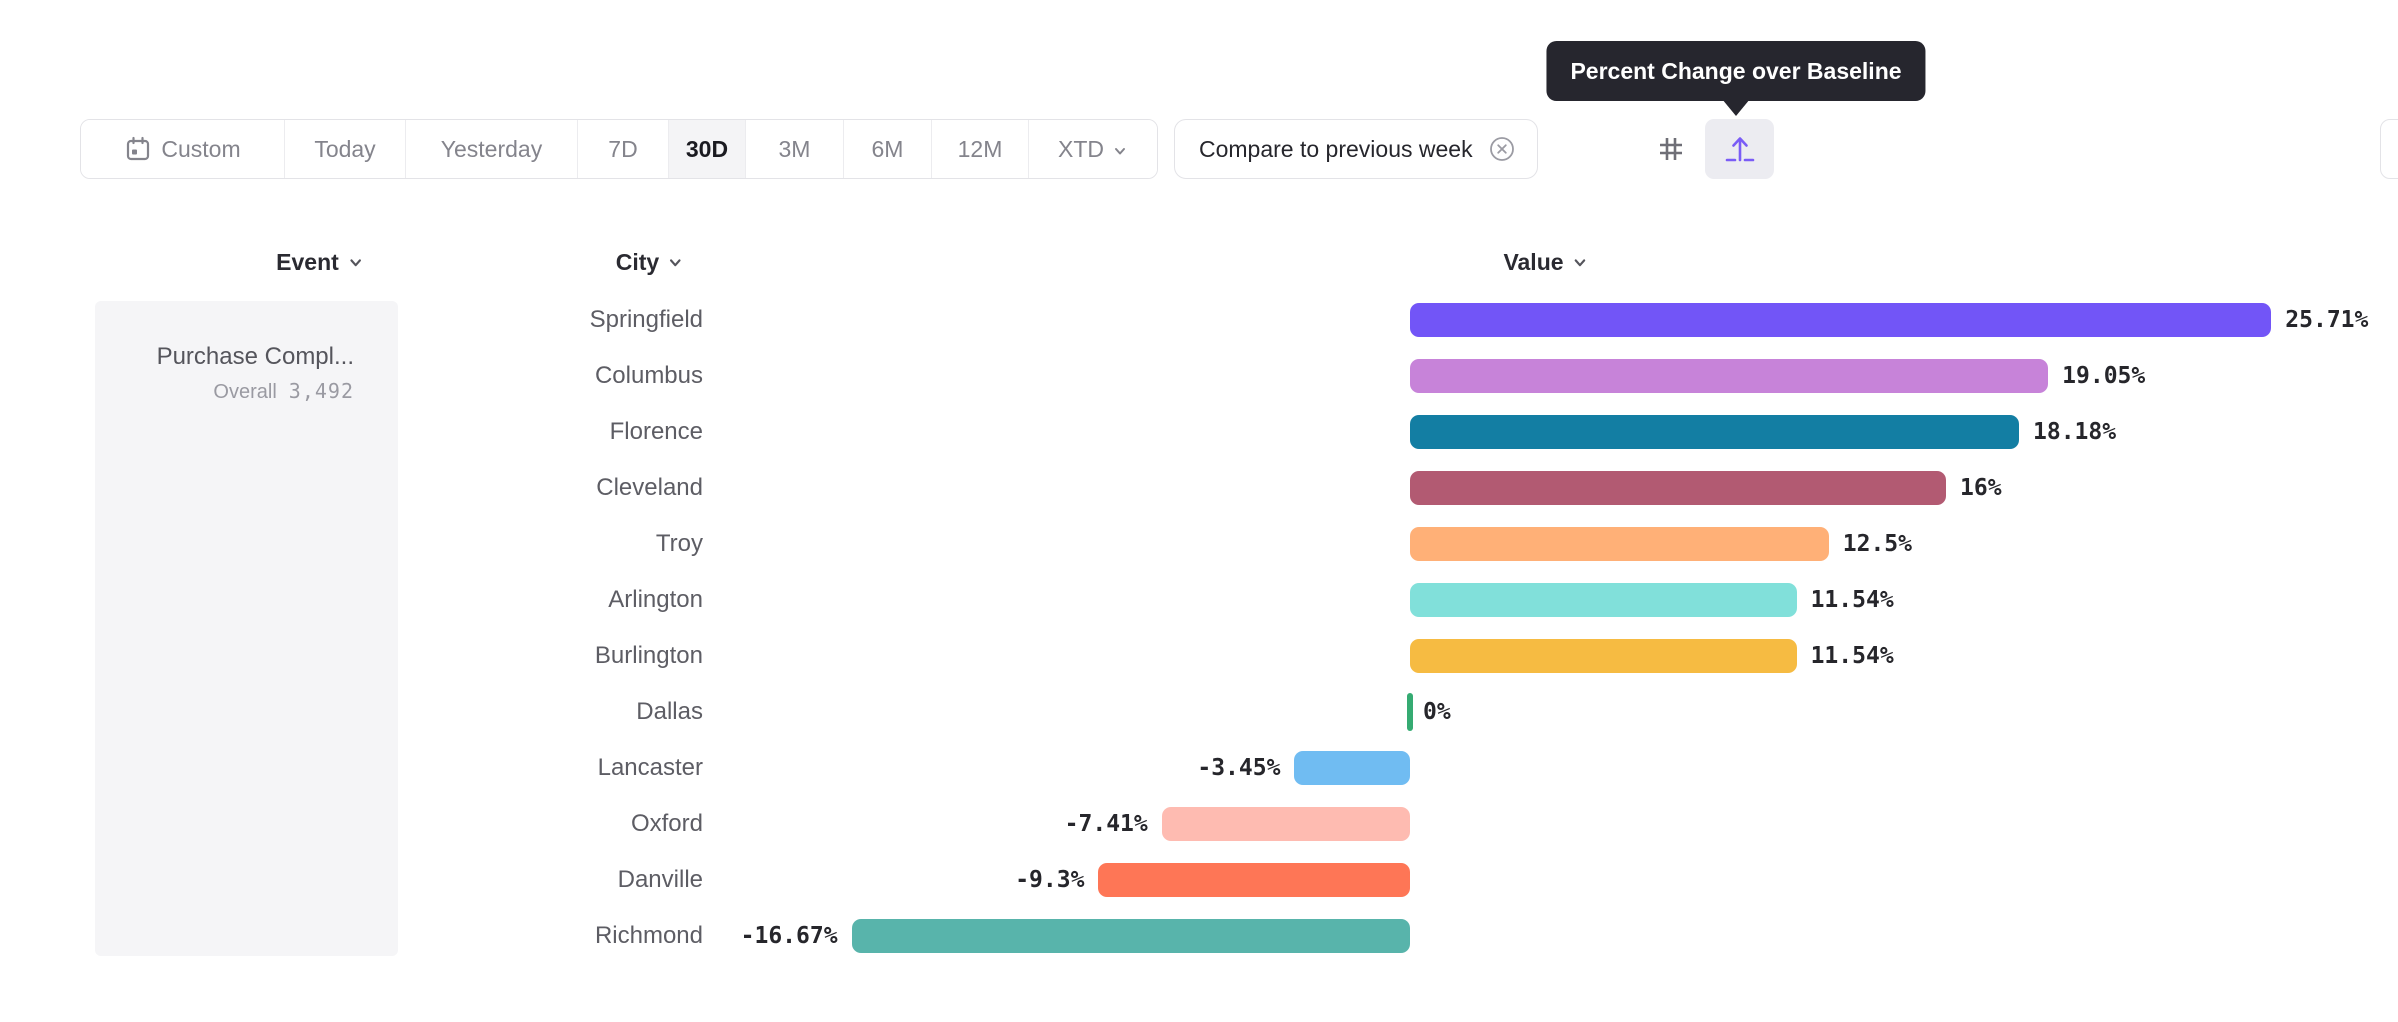 The height and width of the screenshot is (1022, 2398). I want to click on bar-value-label: 18.18%, so click(2075, 432).